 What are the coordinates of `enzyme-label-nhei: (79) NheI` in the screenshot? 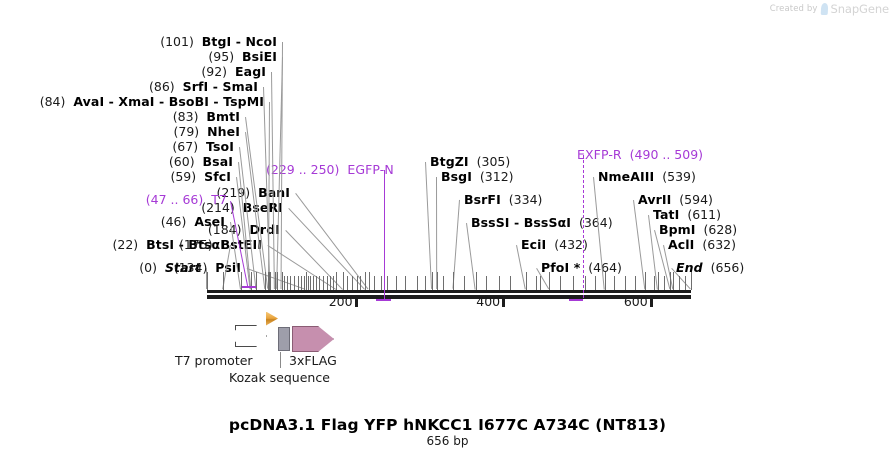 It's located at (206, 132).